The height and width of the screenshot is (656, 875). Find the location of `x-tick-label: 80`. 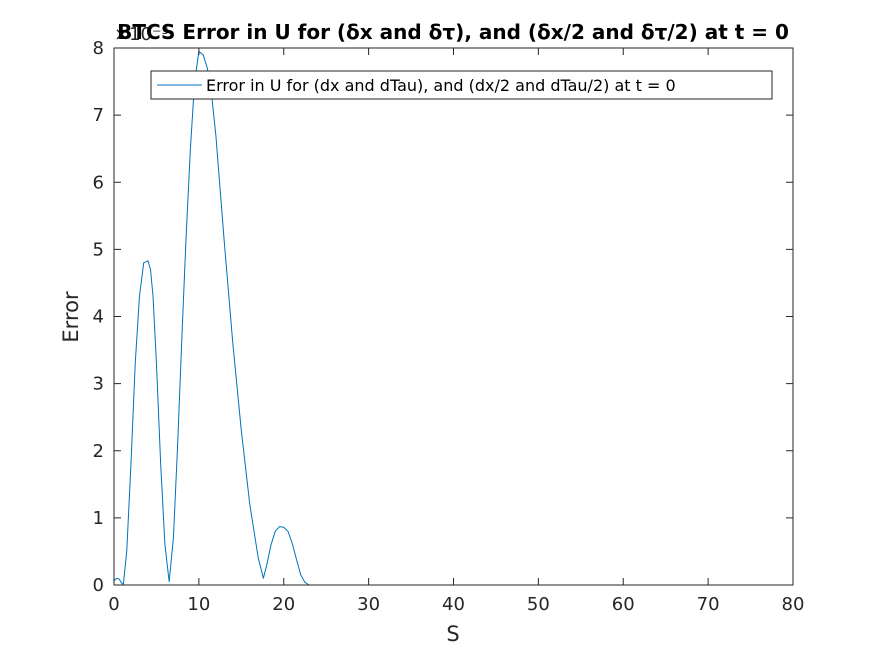

x-tick-label: 80 is located at coordinates (793, 604).